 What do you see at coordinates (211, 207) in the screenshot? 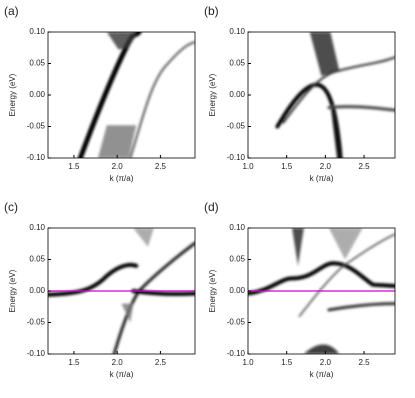
I see `panel-label: (d)` at bounding box center [211, 207].